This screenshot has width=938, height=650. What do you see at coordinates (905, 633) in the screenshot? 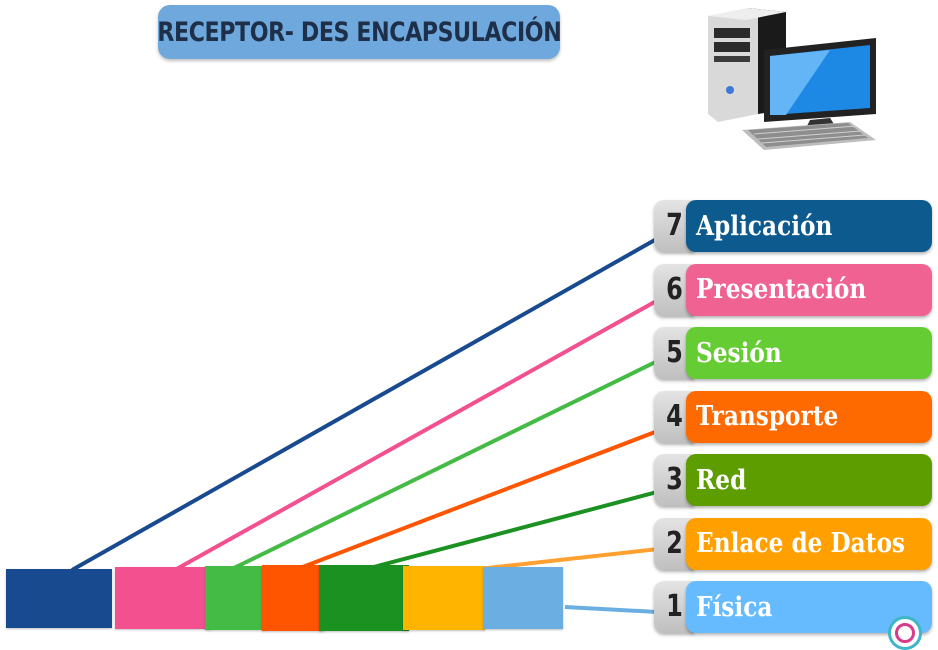
I see `academy-logo-icon` at bounding box center [905, 633].